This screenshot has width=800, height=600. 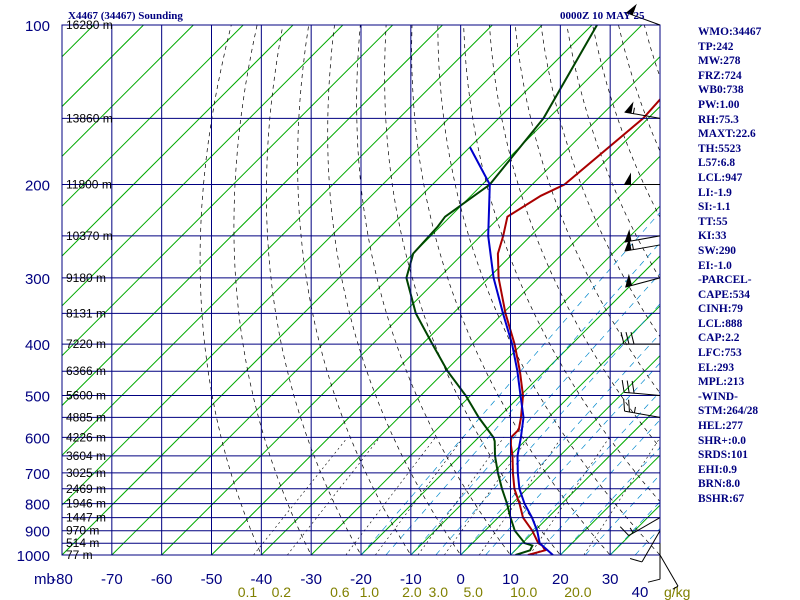 I want to click on height-label: 16280 m, so click(x=89, y=25).